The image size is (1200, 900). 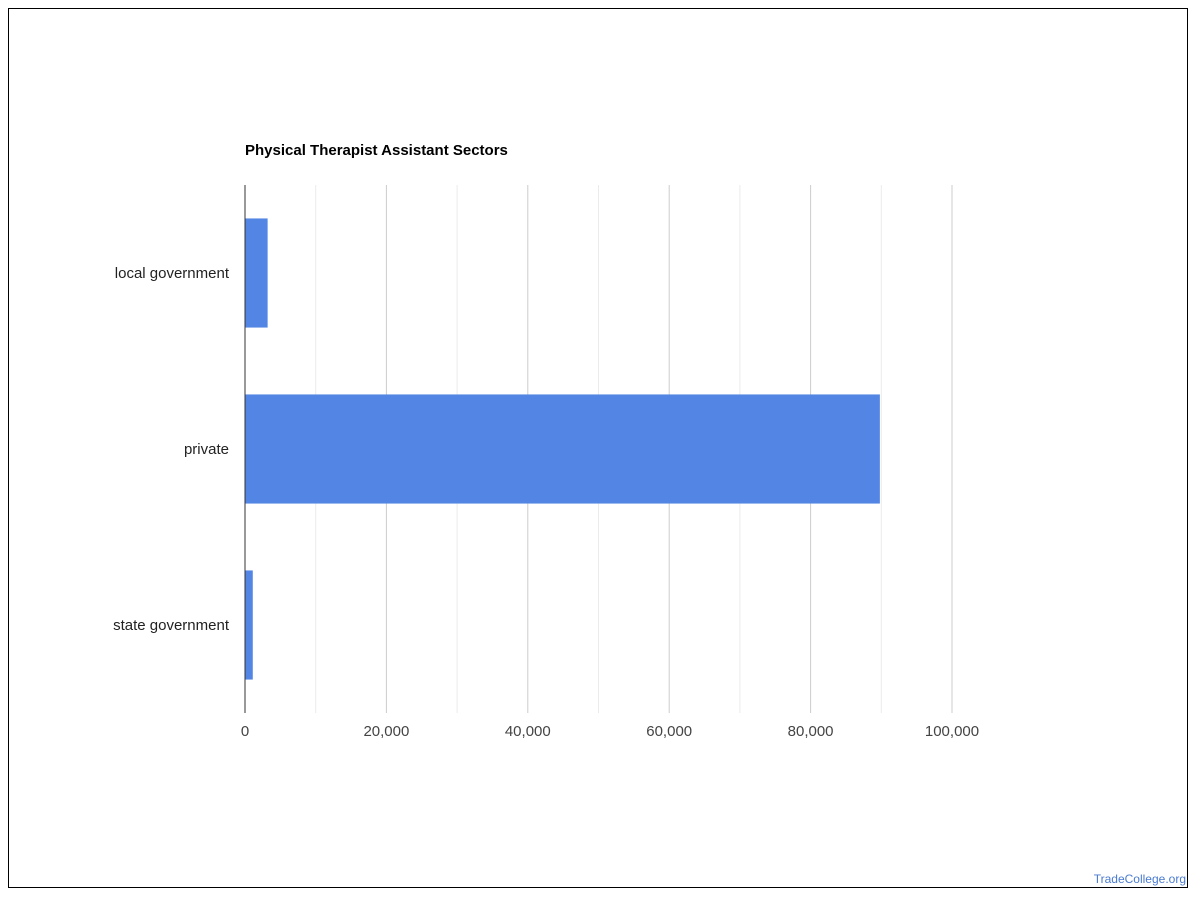 What do you see at coordinates (669, 731) in the screenshot?
I see `x-tick-label: 60,000` at bounding box center [669, 731].